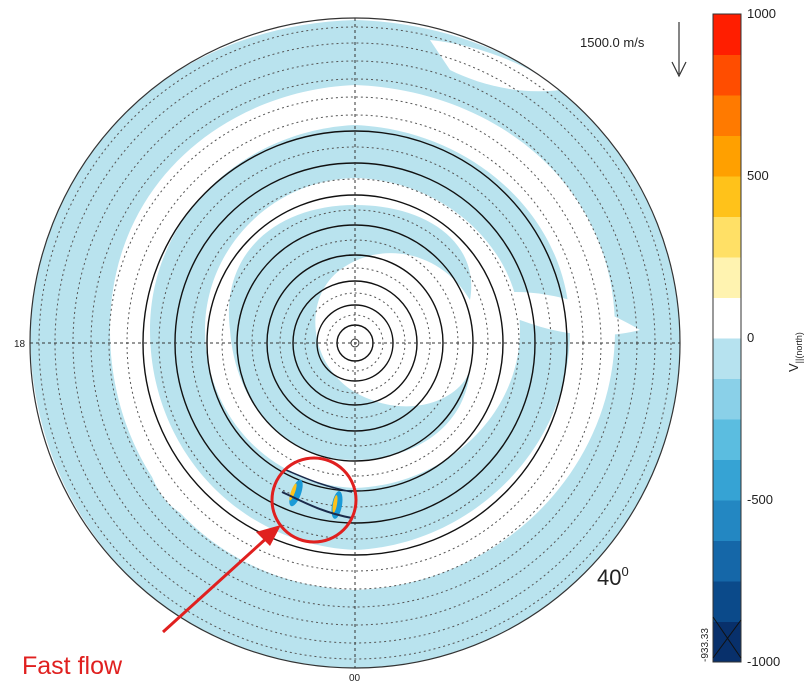 The height and width of the screenshot is (684, 812). Describe the element at coordinates (793, 367) in the screenshot. I see `colorbar-title-main: V` at that location.